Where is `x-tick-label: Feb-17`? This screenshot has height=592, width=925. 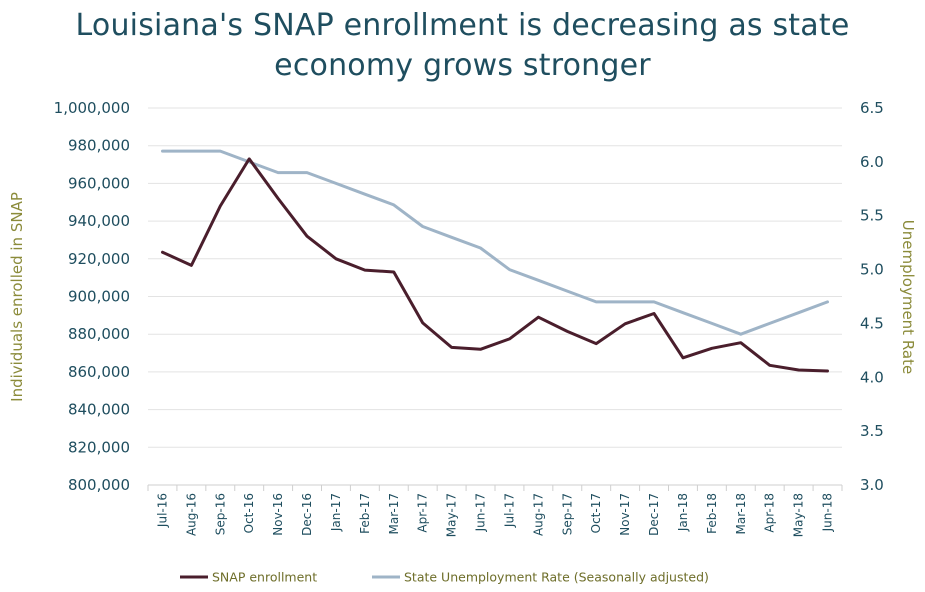 x-tick-label: Feb-17 is located at coordinates (365, 513).